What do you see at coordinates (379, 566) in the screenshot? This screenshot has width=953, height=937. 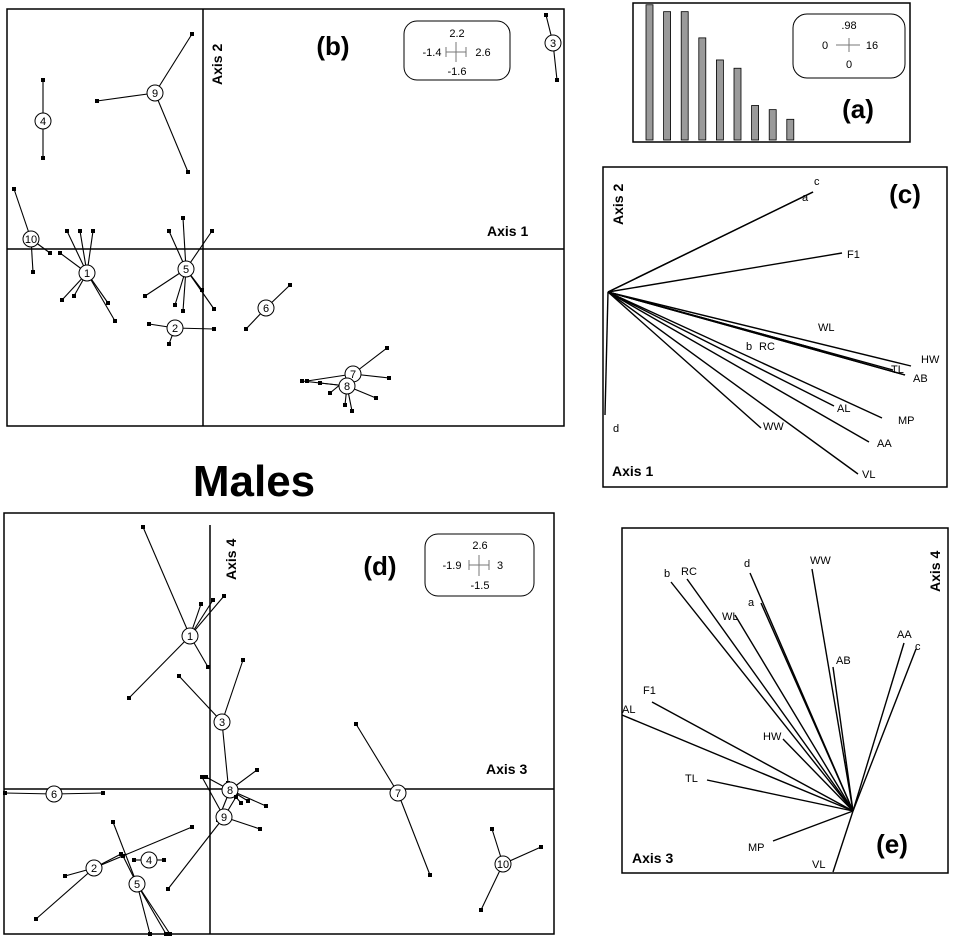 I see `panel-d-letter: (d)` at bounding box center [379, 566].